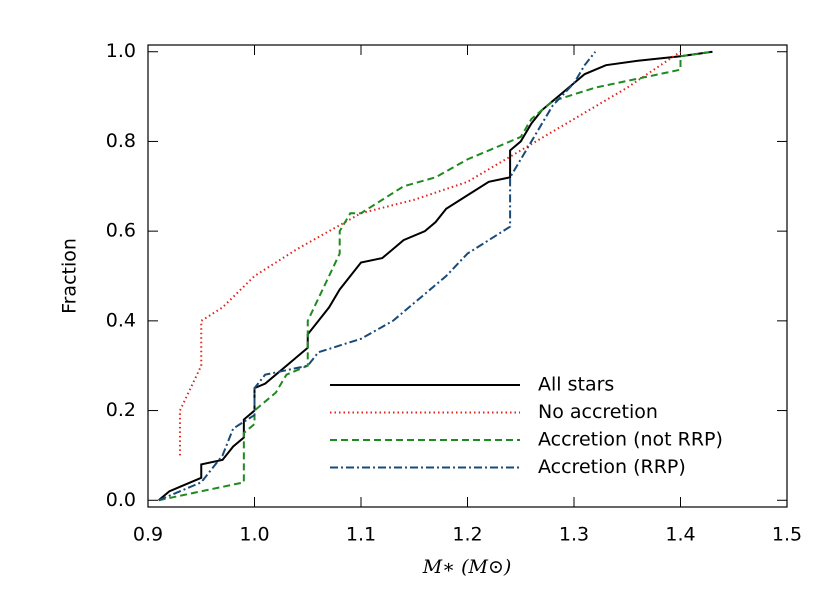  Describe the element at coordinates (361, 535) in the screenshot. I see `x-tick-label: 1.1` at that location.